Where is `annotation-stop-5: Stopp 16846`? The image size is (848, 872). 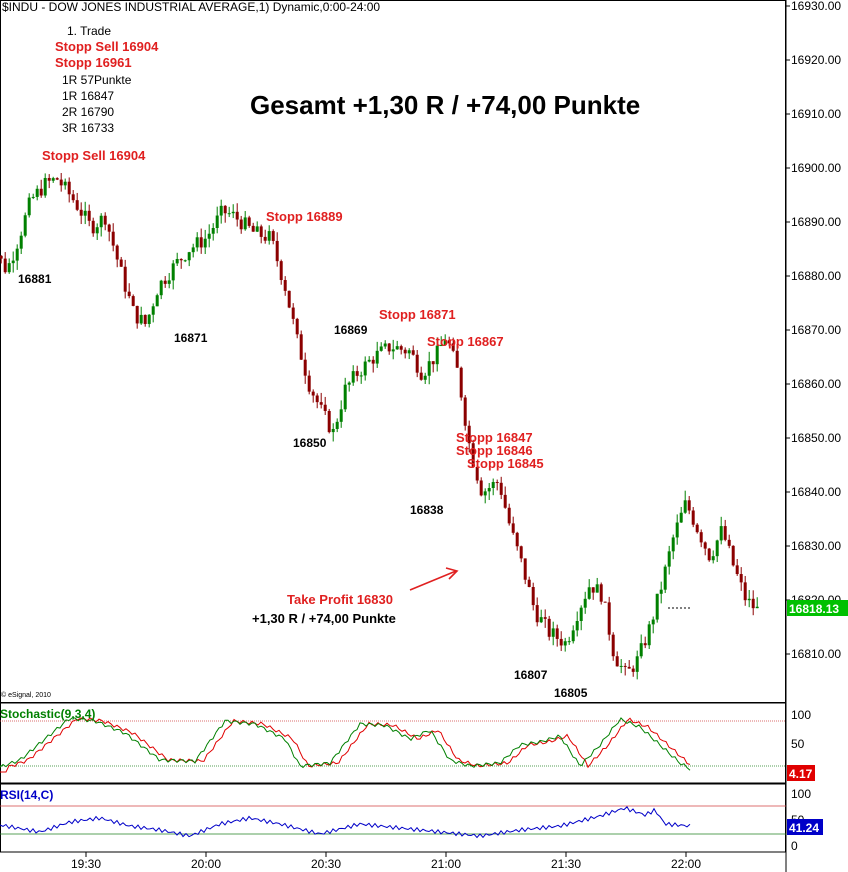 annotation-stop-5: Stopp 16846 is located at coordinates (494, 450).